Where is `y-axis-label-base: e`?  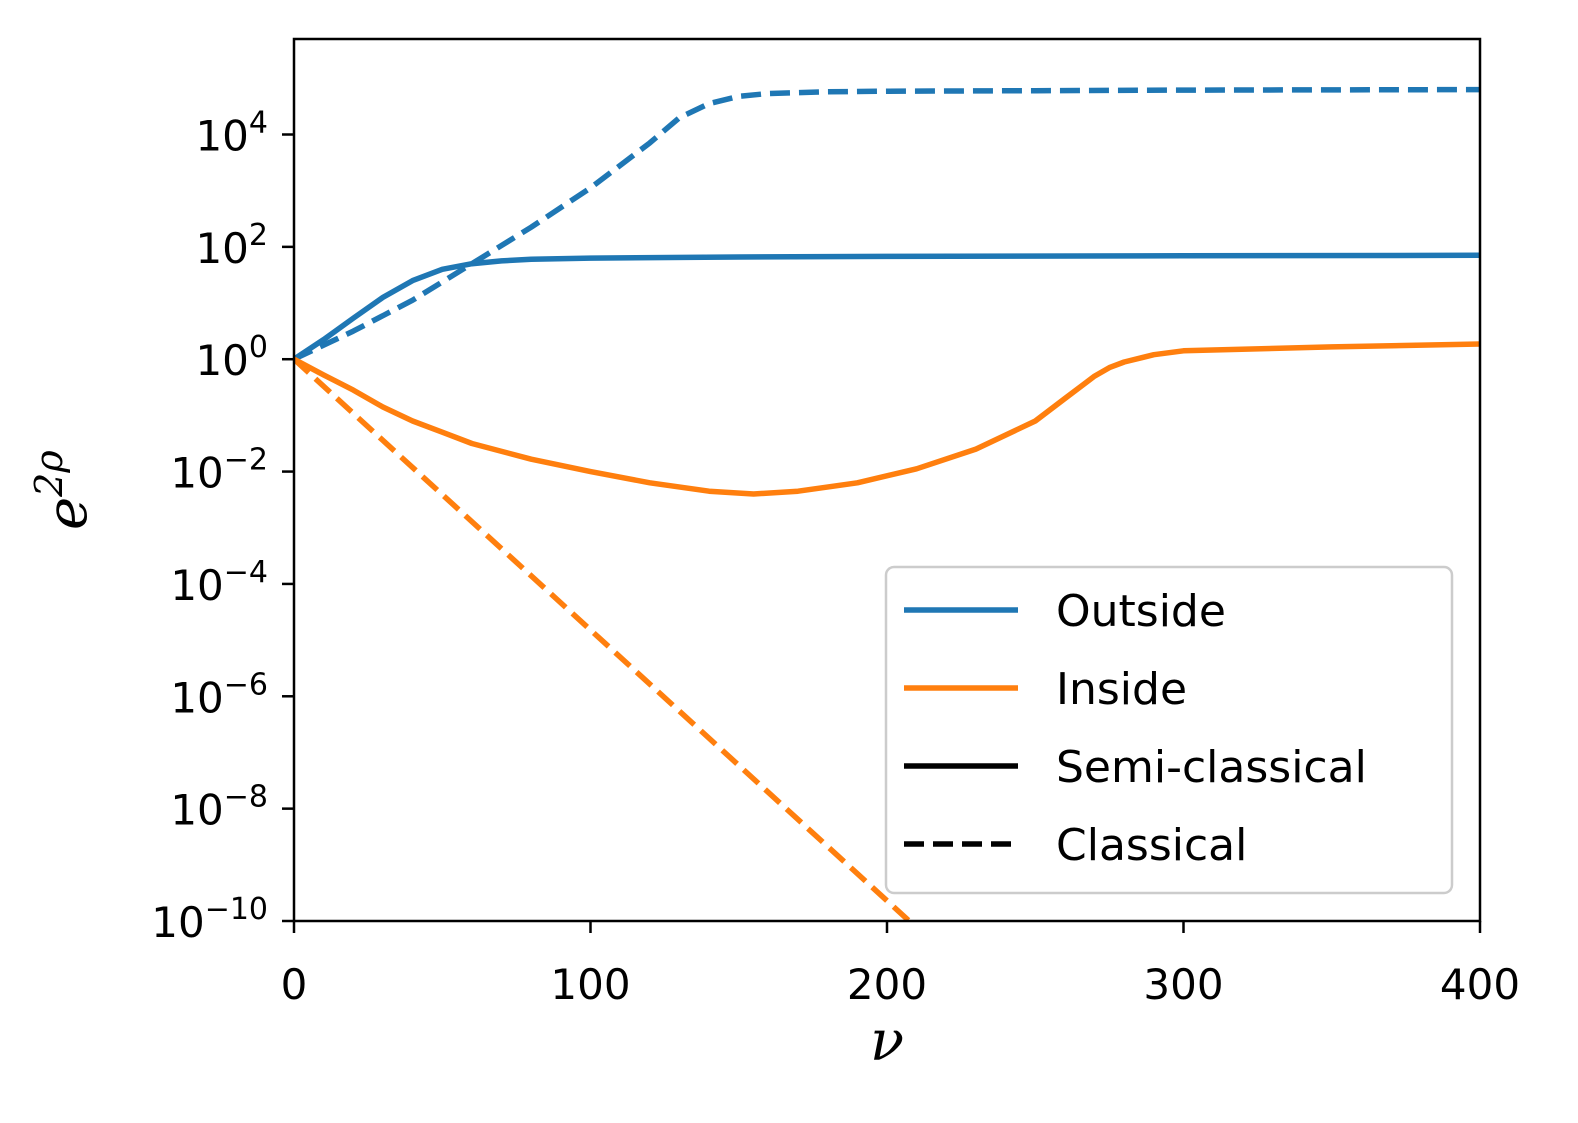 y-axis-label-base: e is located at coordinates (67, 513).